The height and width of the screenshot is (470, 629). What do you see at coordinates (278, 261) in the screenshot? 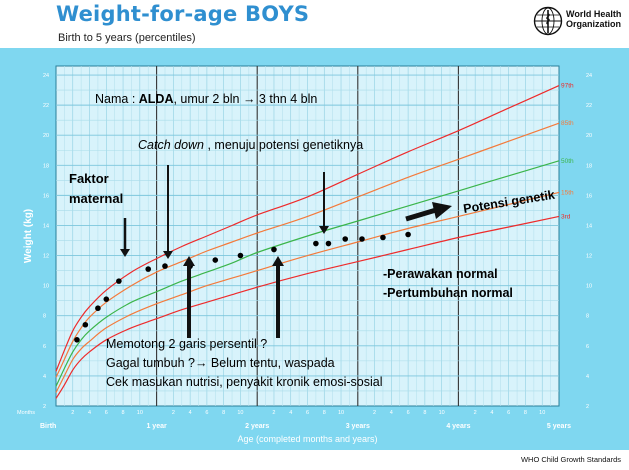
I see `arrow-memotong-2-head` at bounding box center [278, 261].